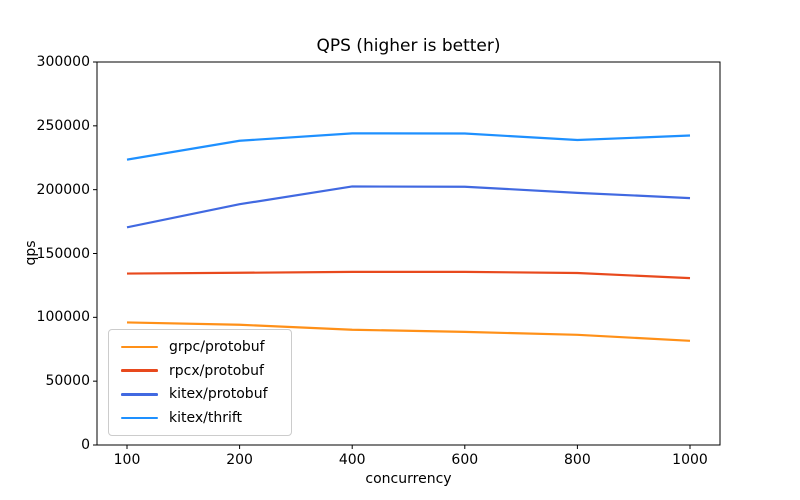 The image size is (800, 500). What do you see at coordinates (85, 445) in the screenshot?
I see `y-tick-label: 0` at bounding box center [85, 445].